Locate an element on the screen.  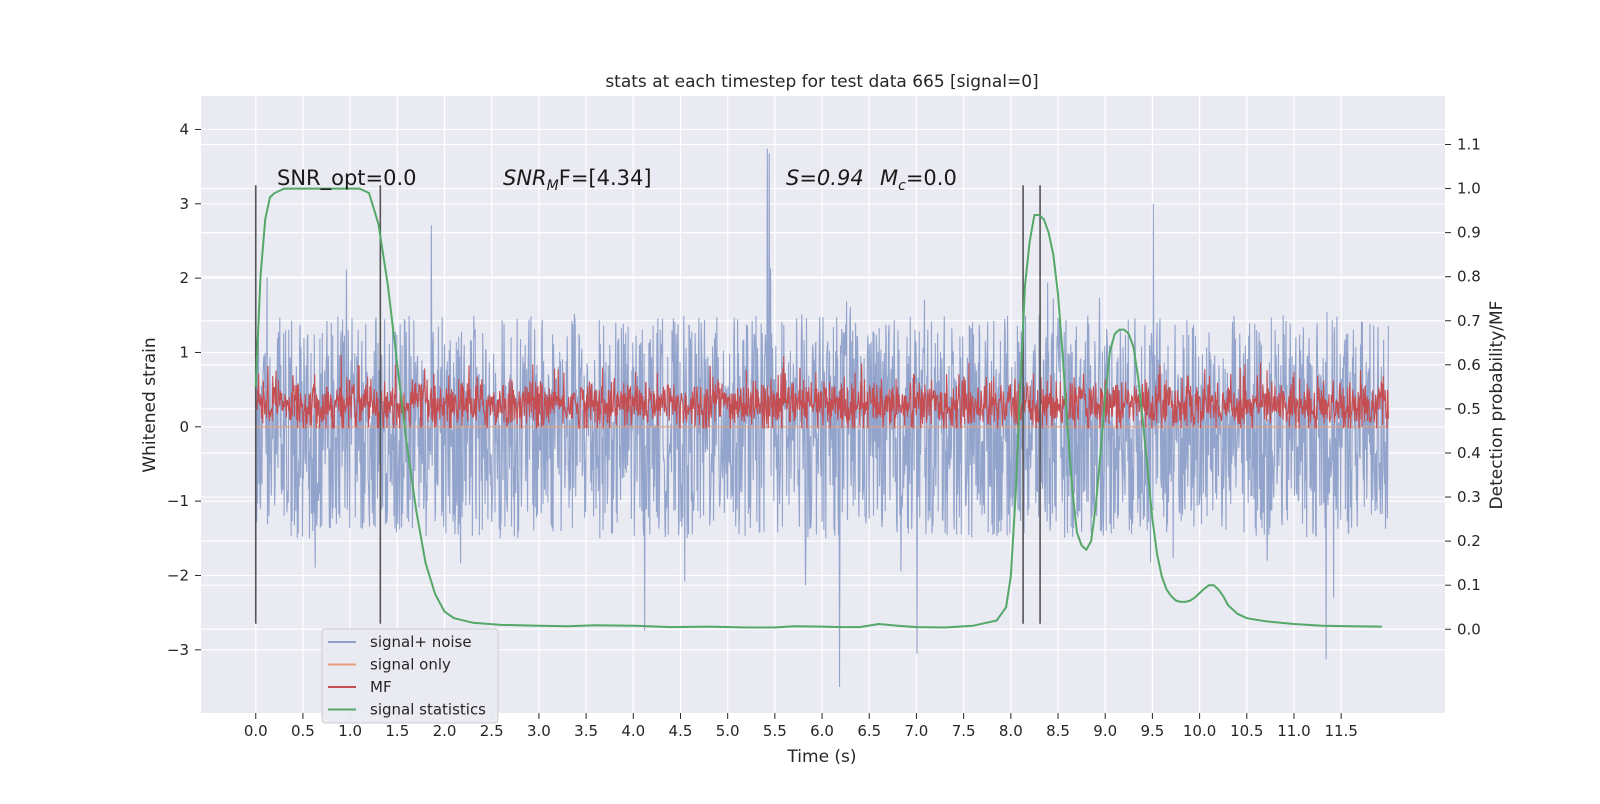
y2-axis-label: Detection probability/MF is located at coordinates (1497, 405).